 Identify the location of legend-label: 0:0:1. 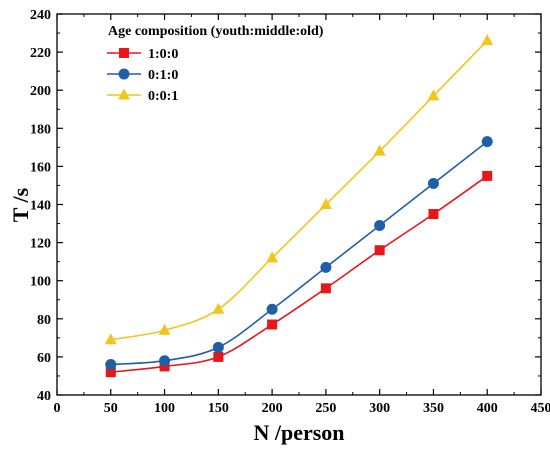
(163, 96).